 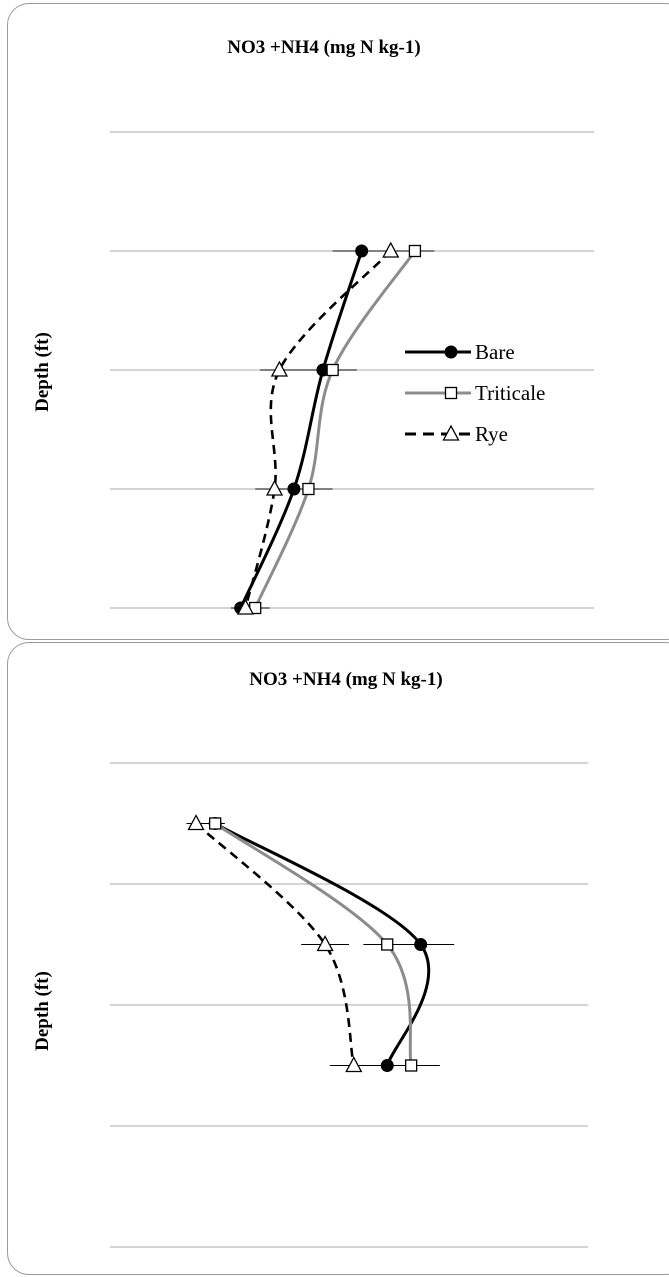 What do you see at coordinates (491, 434) in the screenshot?
I see `top-legend-label-rye: Rye` at bounding box center [491, 434].